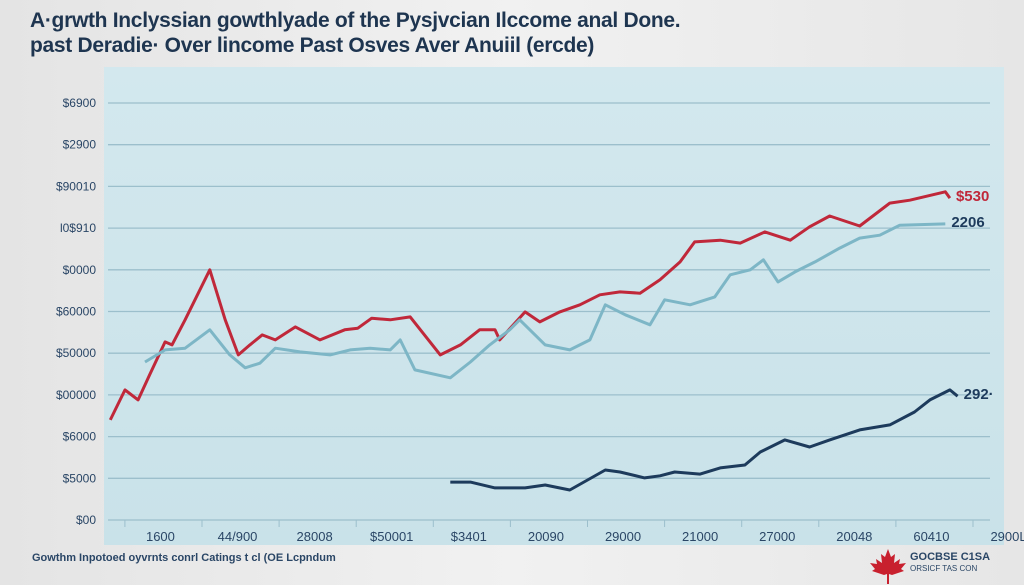 Image resolution: width=1024 pixels, height=585 pixels. What do you see at coordinates (86, 520) in the screenshot?
I see `y-tick-label: $00` at bounding box center [86, 520].